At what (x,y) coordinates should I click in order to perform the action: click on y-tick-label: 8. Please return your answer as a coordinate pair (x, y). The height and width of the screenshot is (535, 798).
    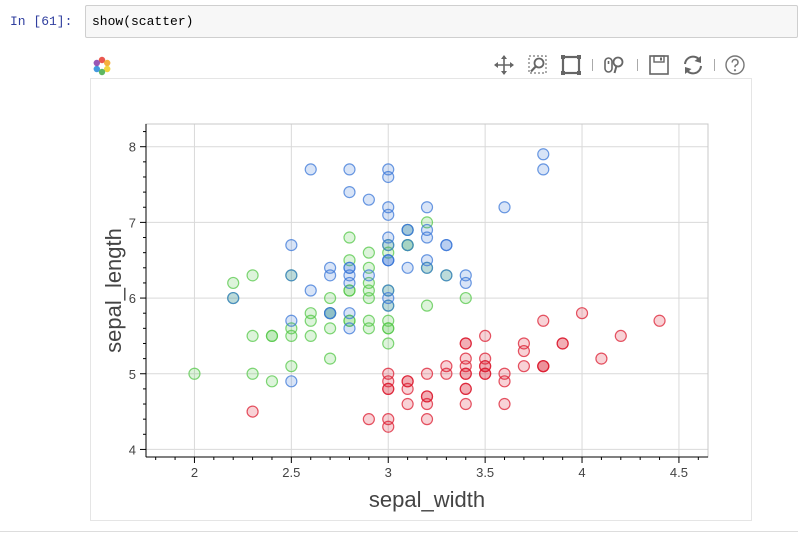
    Looking at the image, I should click on (132, 147).